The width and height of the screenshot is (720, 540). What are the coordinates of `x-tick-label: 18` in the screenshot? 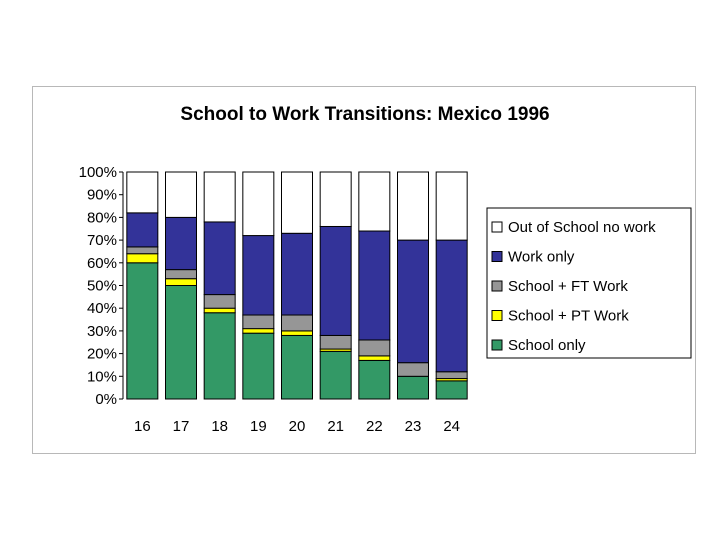 It's located at (219, 426).